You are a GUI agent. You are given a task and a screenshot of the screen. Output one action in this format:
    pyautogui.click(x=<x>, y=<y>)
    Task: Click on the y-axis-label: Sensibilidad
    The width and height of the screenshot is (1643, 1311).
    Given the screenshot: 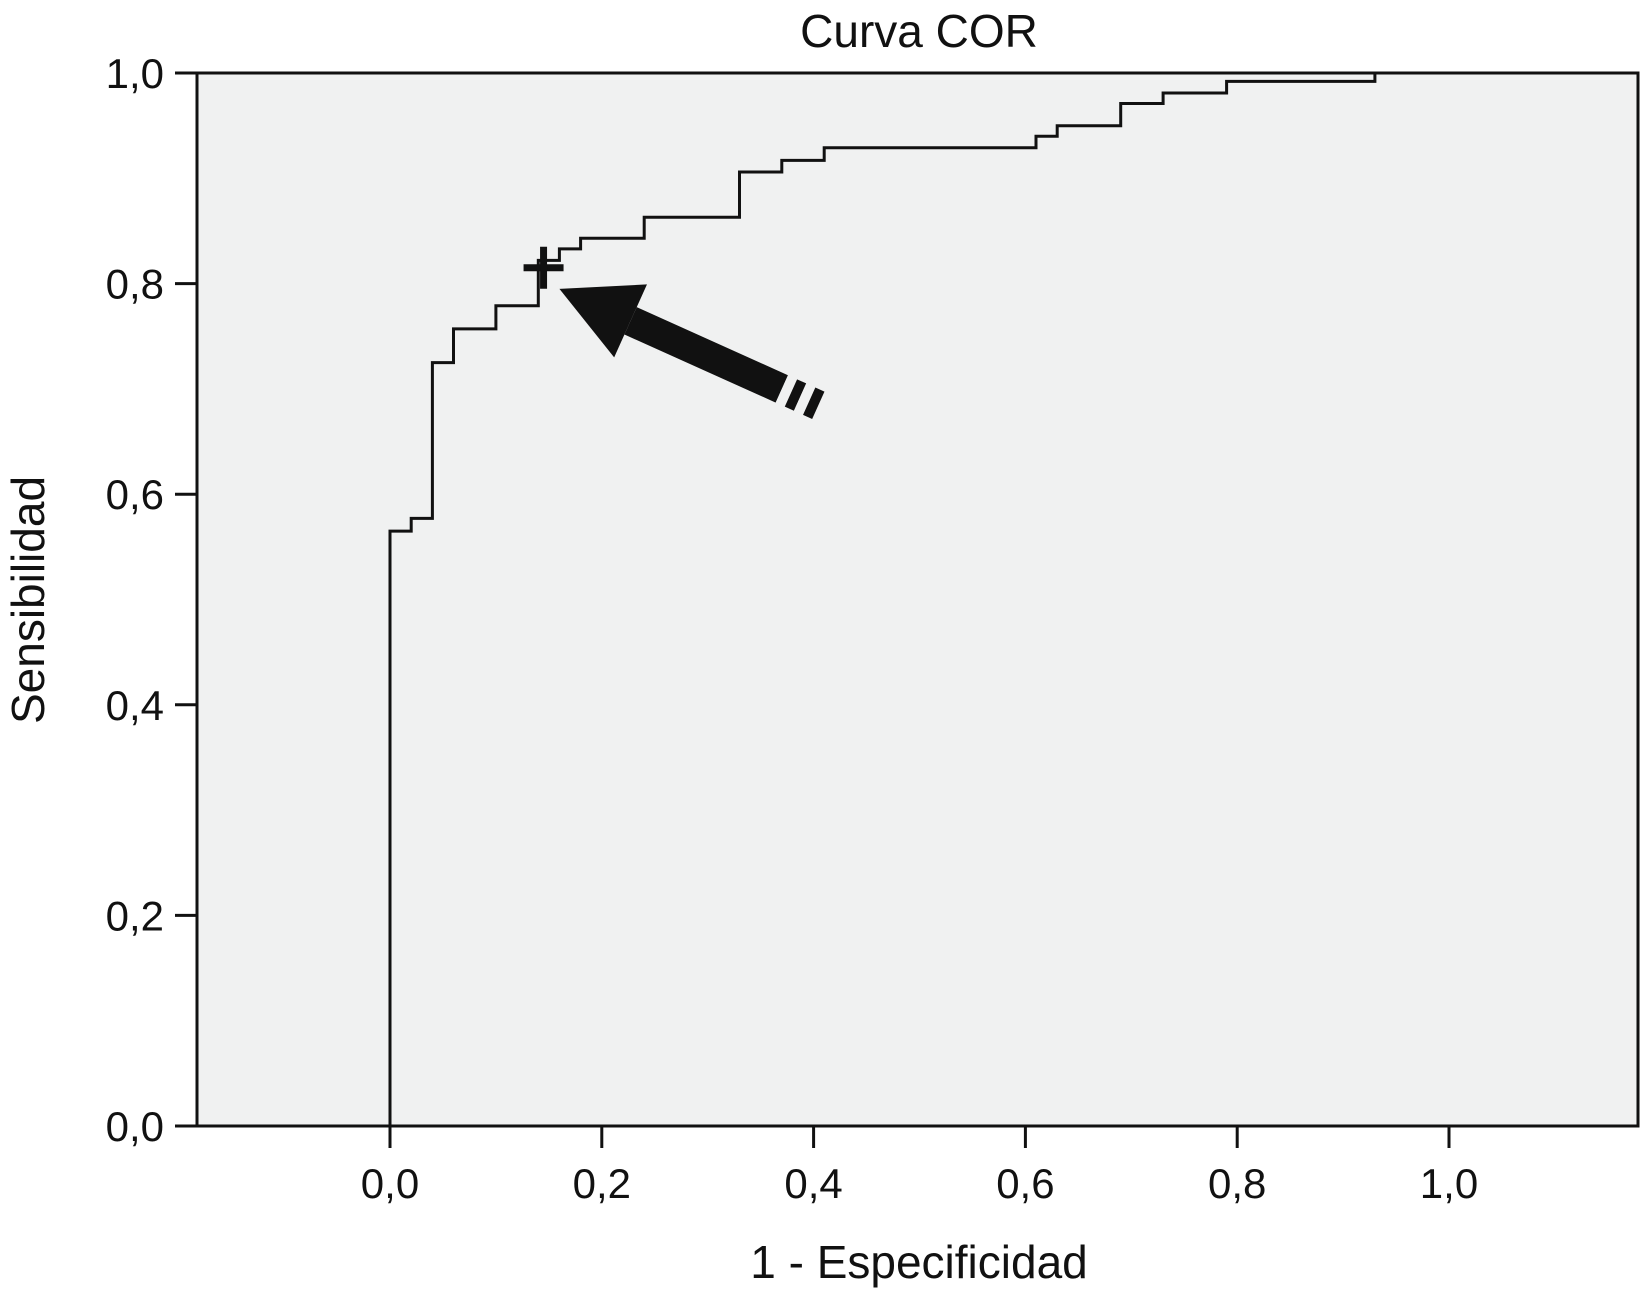 What is the action you would take?
    pyautogui.click(x=28, y=600)
    